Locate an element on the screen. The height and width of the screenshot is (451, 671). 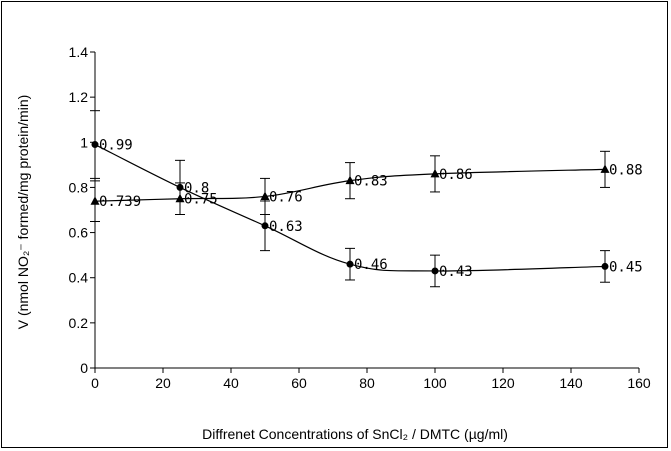
data-label: 0.739 is located at coordinates (120, 202).